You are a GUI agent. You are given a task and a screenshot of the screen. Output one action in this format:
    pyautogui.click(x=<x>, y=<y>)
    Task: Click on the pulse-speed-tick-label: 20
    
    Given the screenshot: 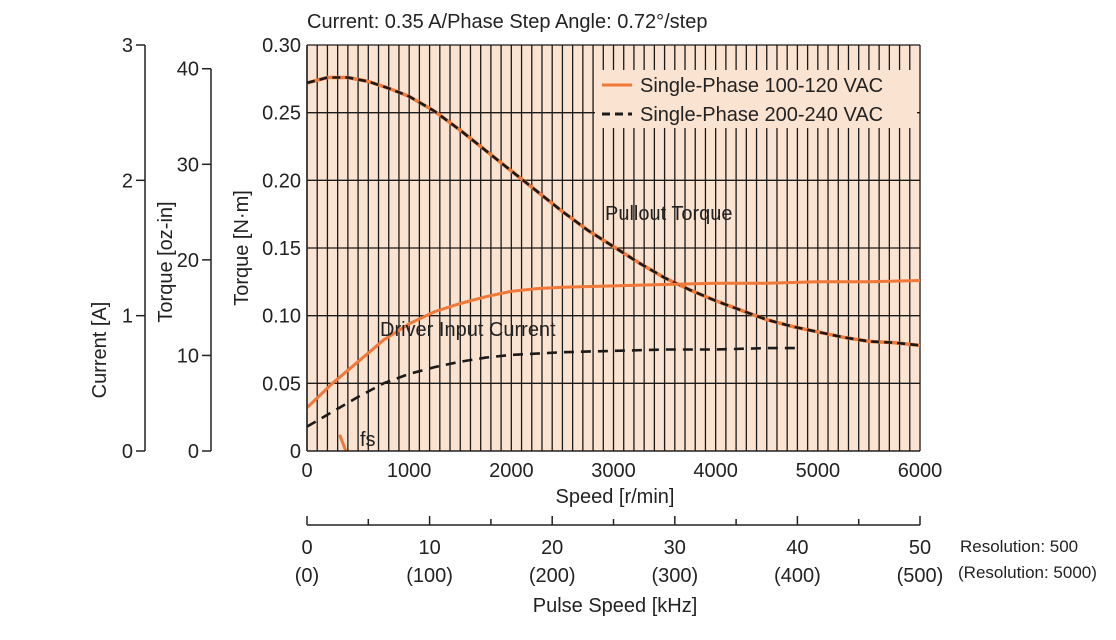 What is the action you would take?
    pyautogui.click(x=552, y=548)
    